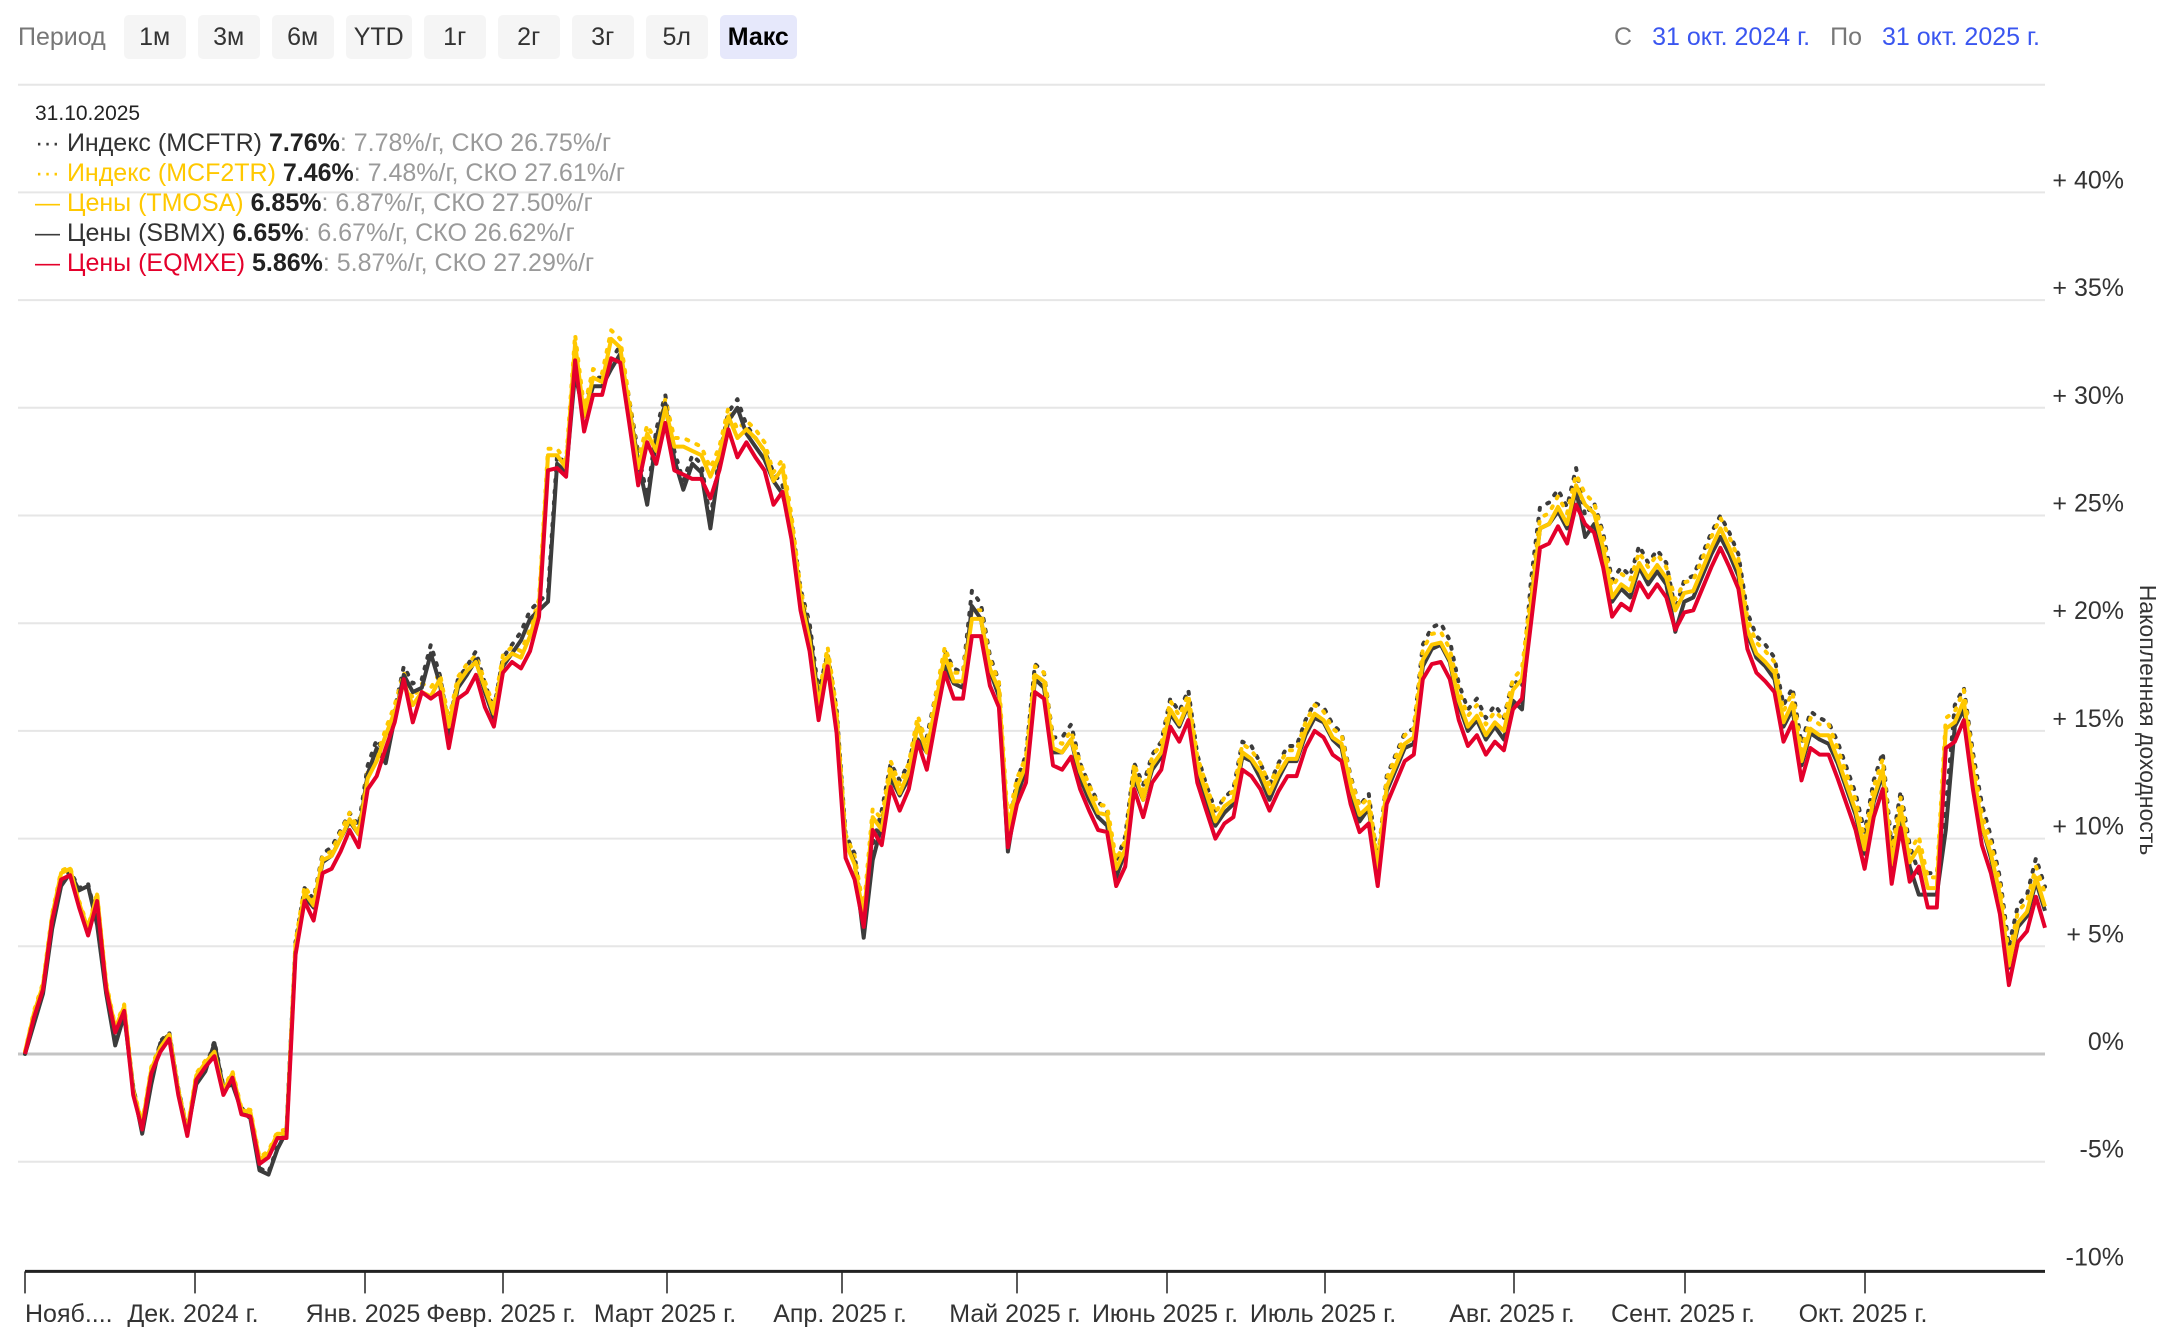 The image size is (2172, 1338). I want to click on from-label: С, so click(1623, 36).